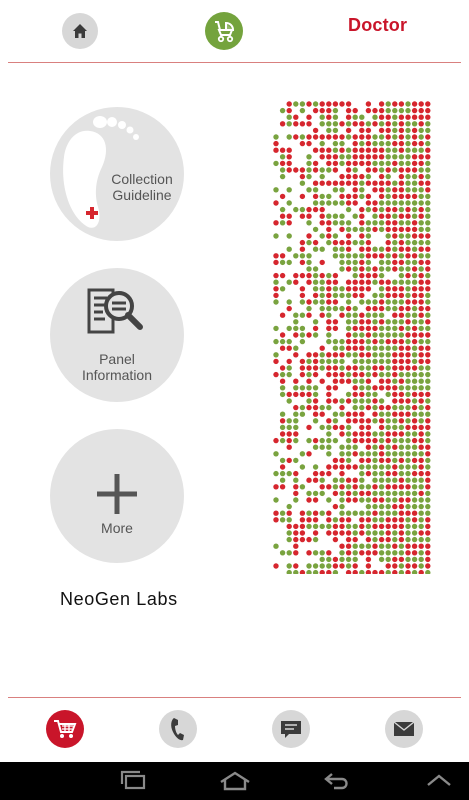 This screenshot has height=800, width=469. What do you see at coordinates (235, 781) in the screenshot?
I see `home-nav-icon` at bounding box center [235, 781].